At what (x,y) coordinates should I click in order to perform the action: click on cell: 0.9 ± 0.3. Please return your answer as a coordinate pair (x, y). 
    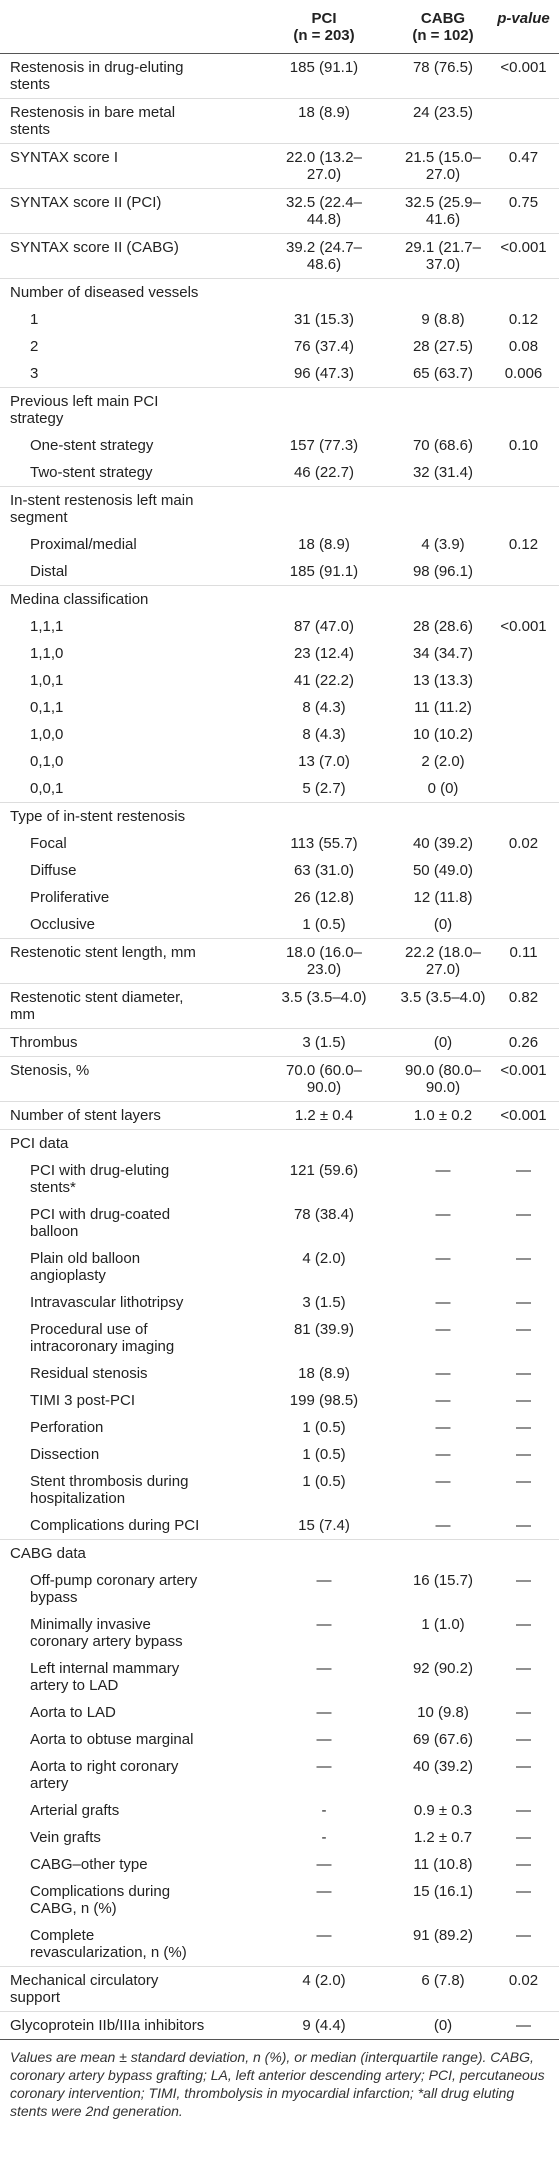
    Looking at the image, I should click on (443, 1810).